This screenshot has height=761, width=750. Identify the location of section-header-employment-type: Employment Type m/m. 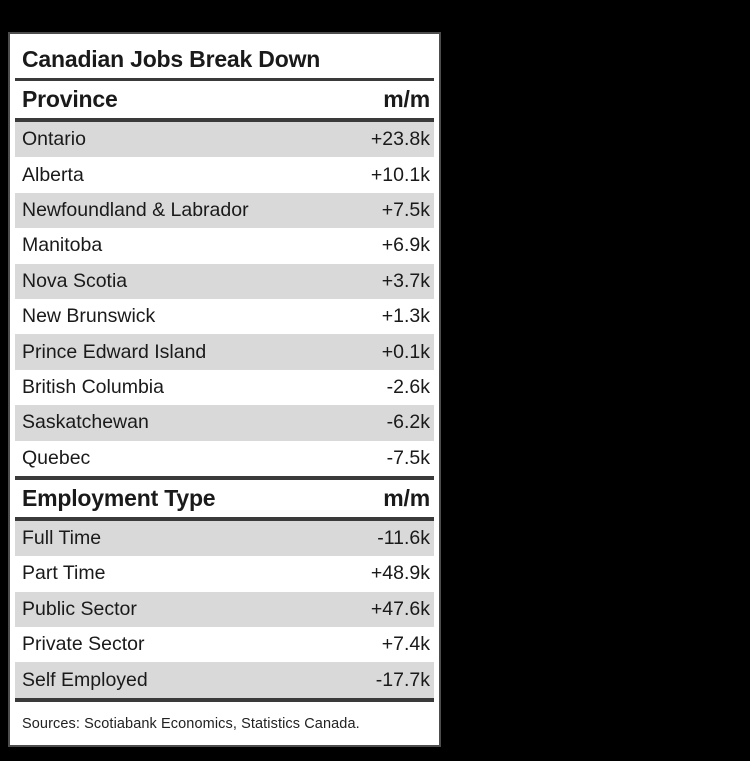
(224, 498).